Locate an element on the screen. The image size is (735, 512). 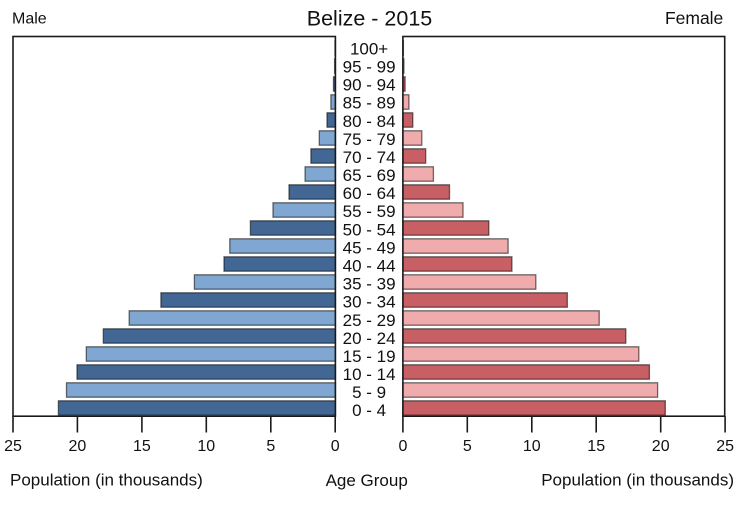
svg-text: 95 - 99 is located at coordinates (369, 67).